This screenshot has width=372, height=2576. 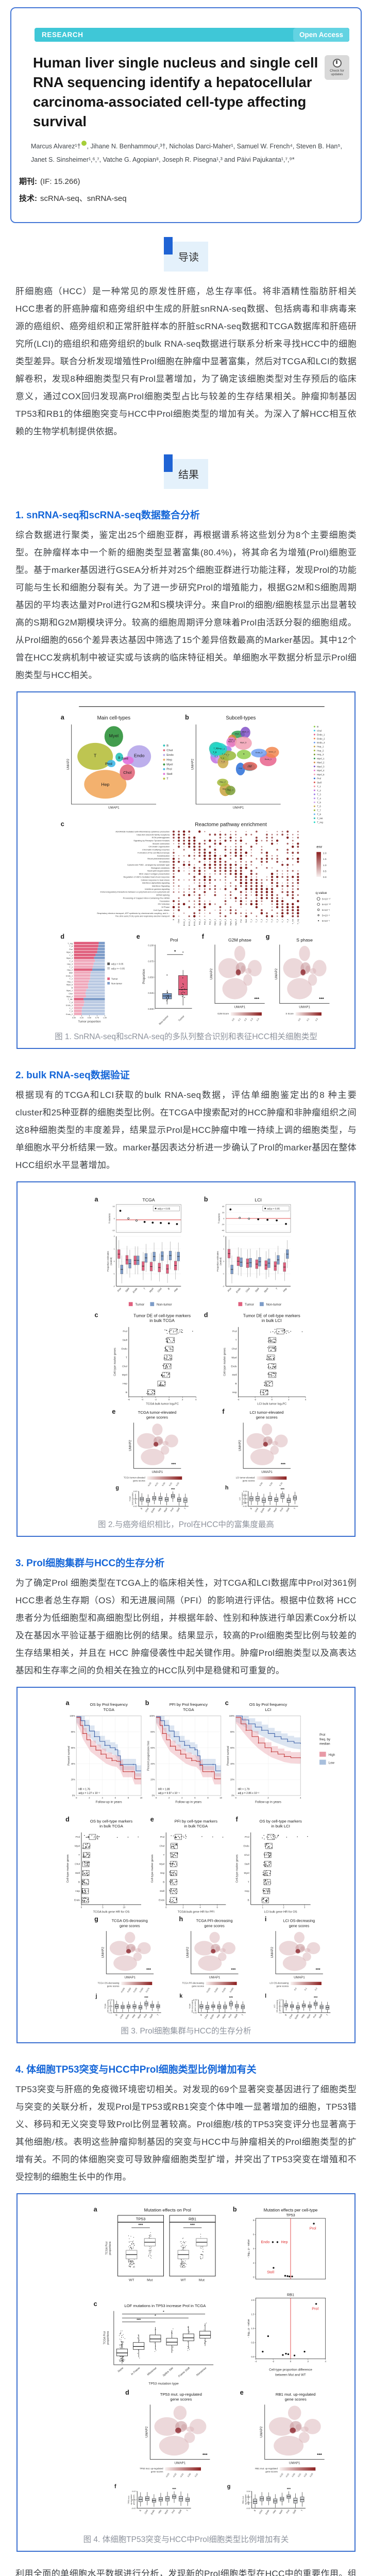 I want to click on check-for-updates-badge: Check for updates, so click(x=337, y=67).